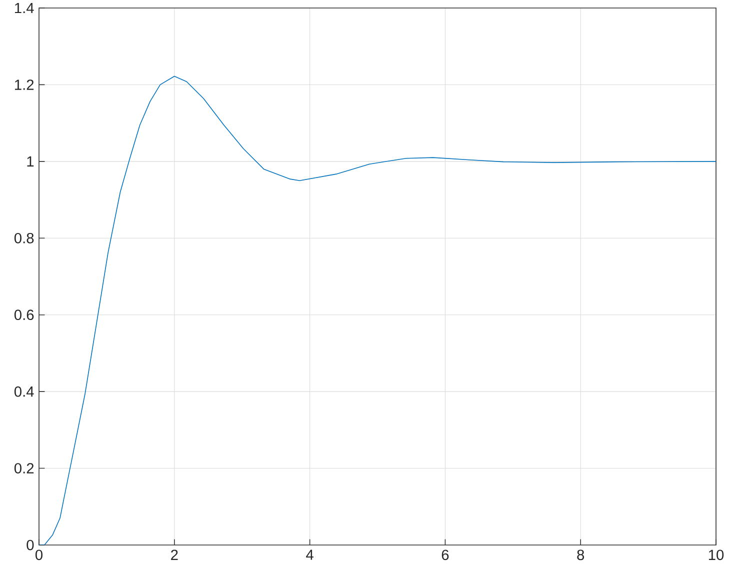 The width and height of the screenshot is (730, 577). I want to click on x-tick-label: 6, so click(445, 555).